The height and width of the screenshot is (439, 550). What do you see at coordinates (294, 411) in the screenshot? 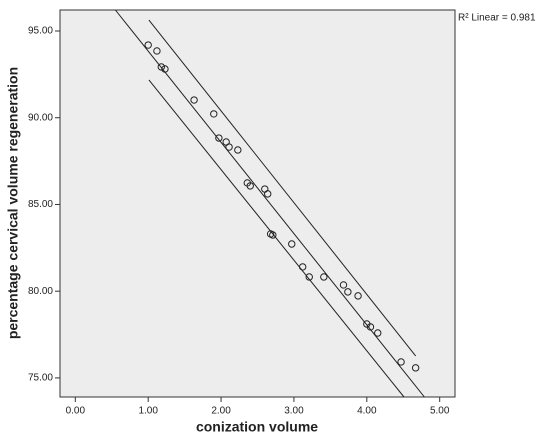
I see `x-tick-label: 3.00` at bounding box center [294, 411].